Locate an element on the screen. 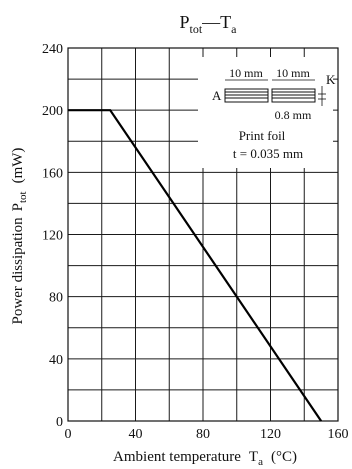  y-tick-label: 120 is located at coordinates (52, 236).